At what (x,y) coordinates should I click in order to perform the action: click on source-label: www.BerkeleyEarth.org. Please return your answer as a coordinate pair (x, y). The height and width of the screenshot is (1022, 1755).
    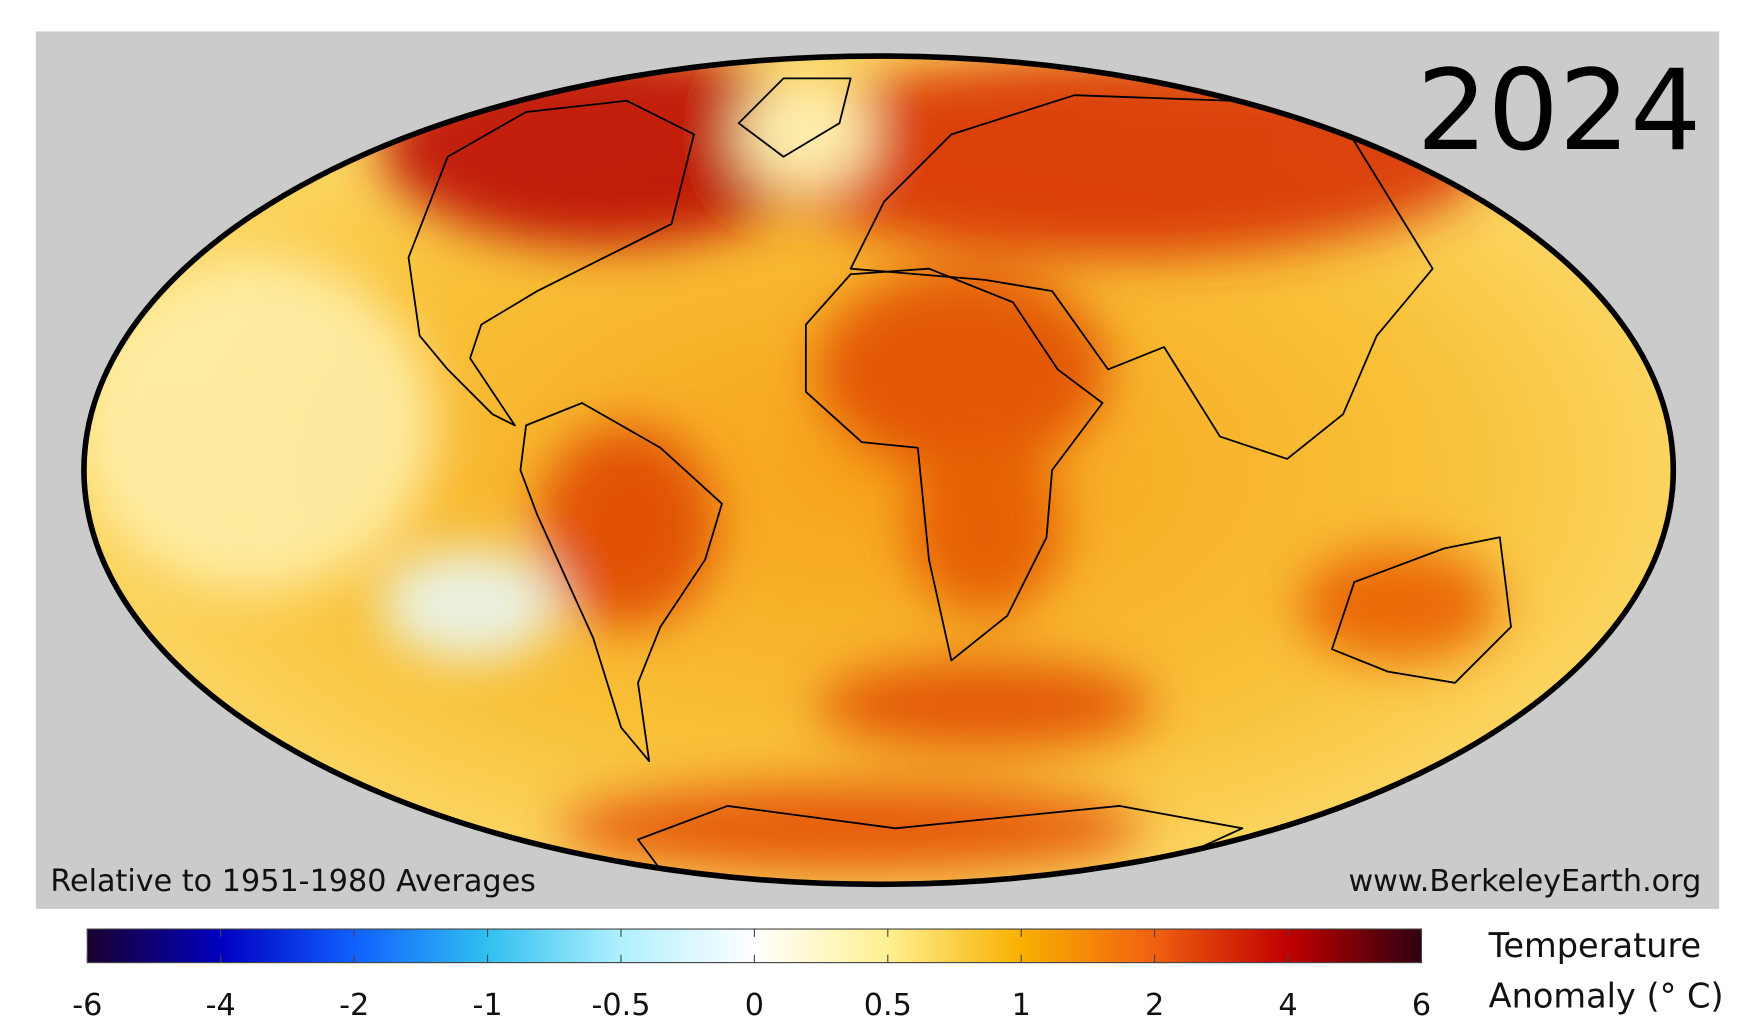
    Looking at the image, I should click on (1524, 881).